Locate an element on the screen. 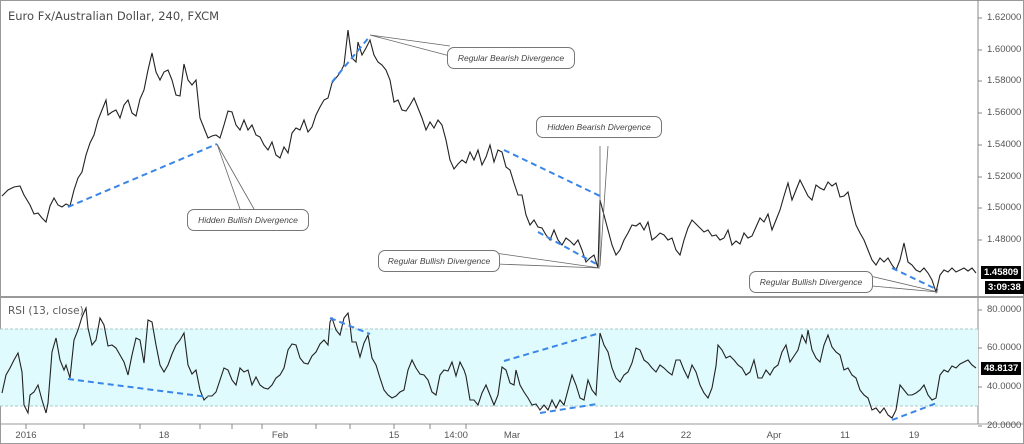 Image resolution: width=1024 pixels, height=444 pixels. hidden-bullish-arrow is located at coordinates (142, 175).